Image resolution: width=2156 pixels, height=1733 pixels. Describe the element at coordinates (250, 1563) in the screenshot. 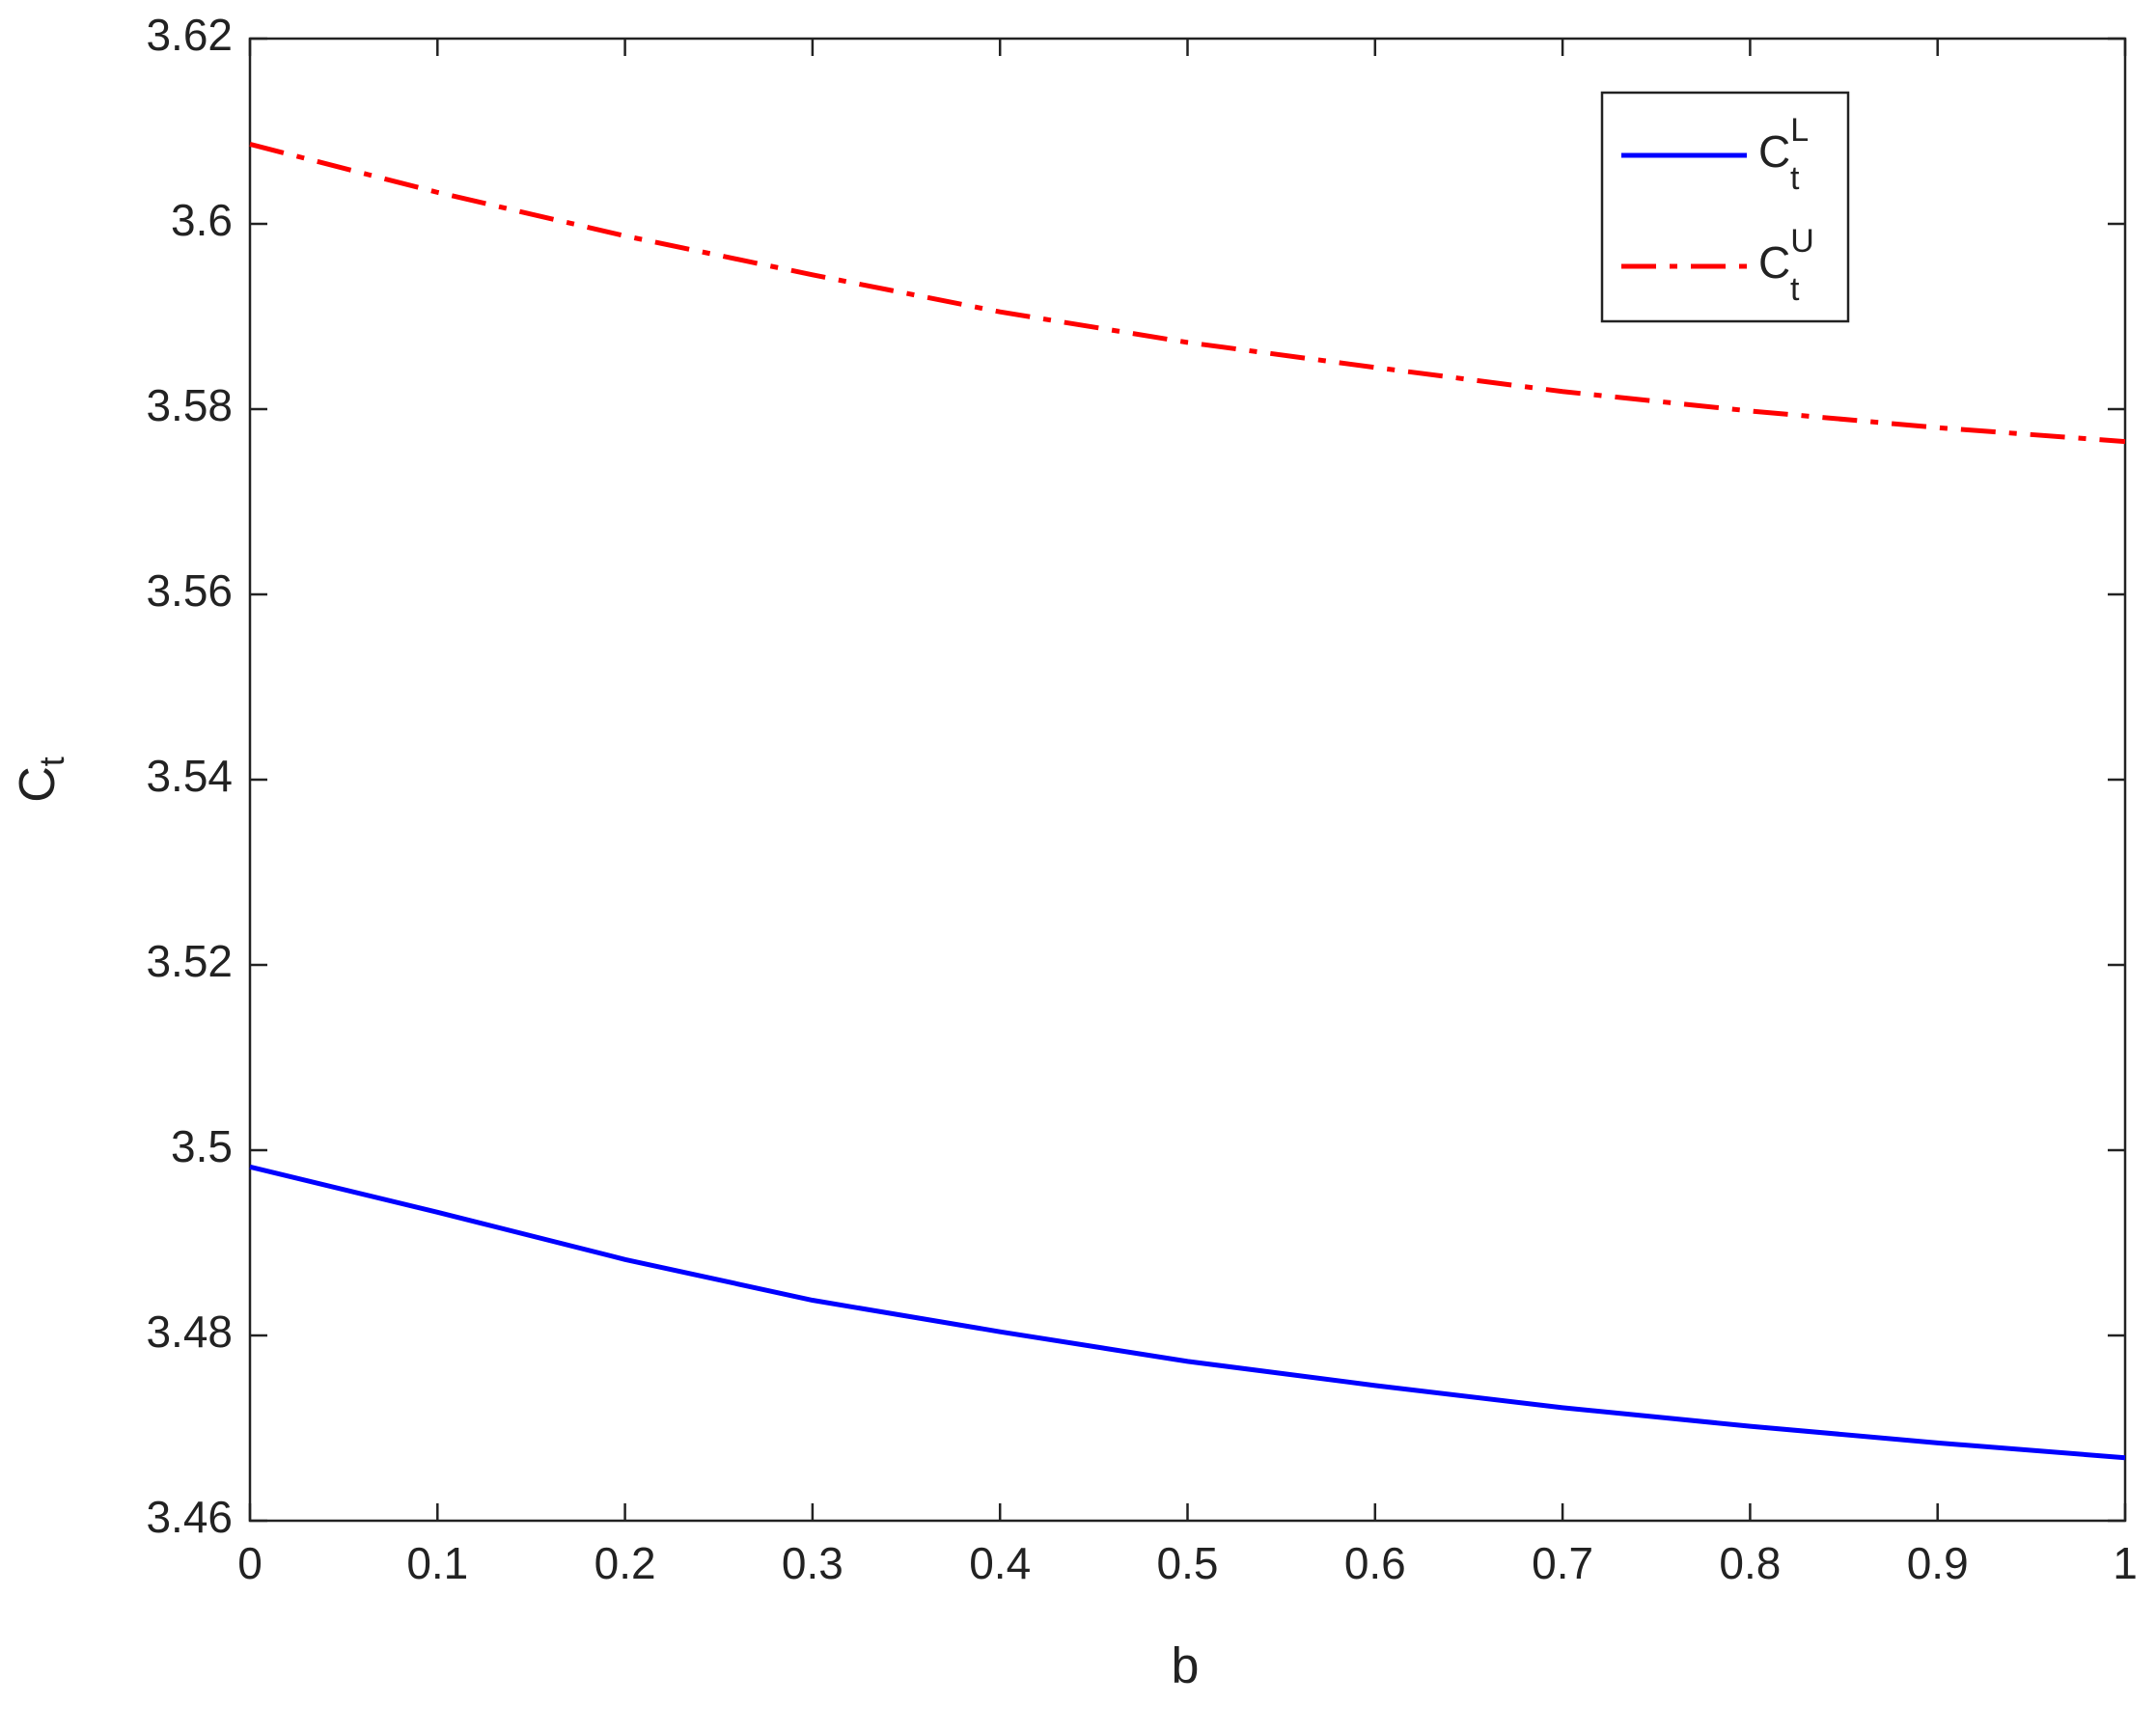

I see `x-tick-label: 0` at that location.